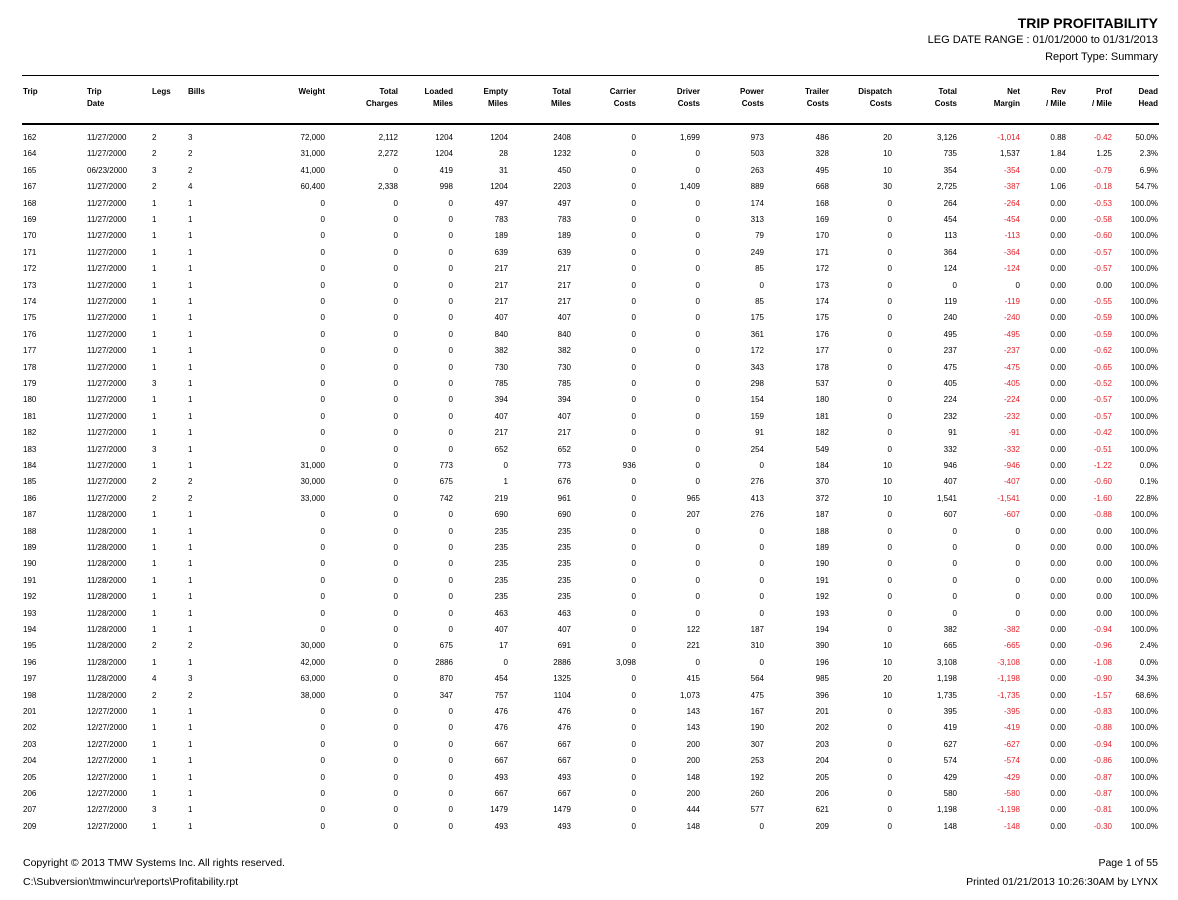 Image resolution: width=1178 pixels, height=900 pixels. Describe the element at coordinates (30, 219) in the screenshot. I see `table-cell: 169` at that location.